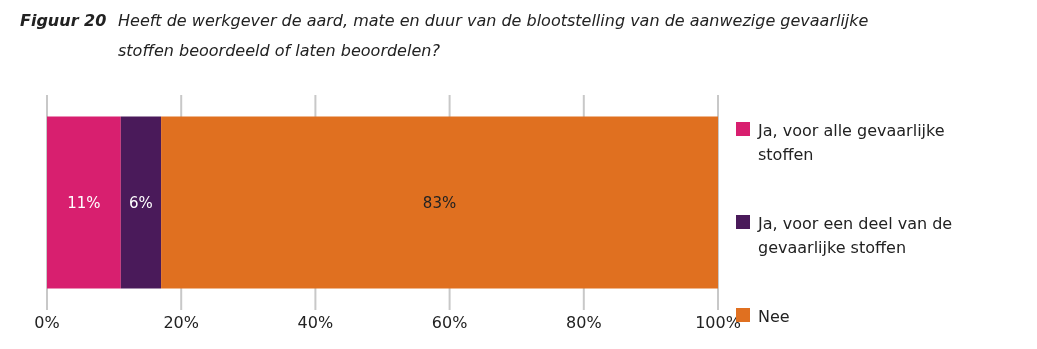  What do you see at coordinates (855, 235) in the screenshot?
I see `legend-label: Ja, voor een deel van de gevaarlijke stoffen` at bounding box center [855, 235].